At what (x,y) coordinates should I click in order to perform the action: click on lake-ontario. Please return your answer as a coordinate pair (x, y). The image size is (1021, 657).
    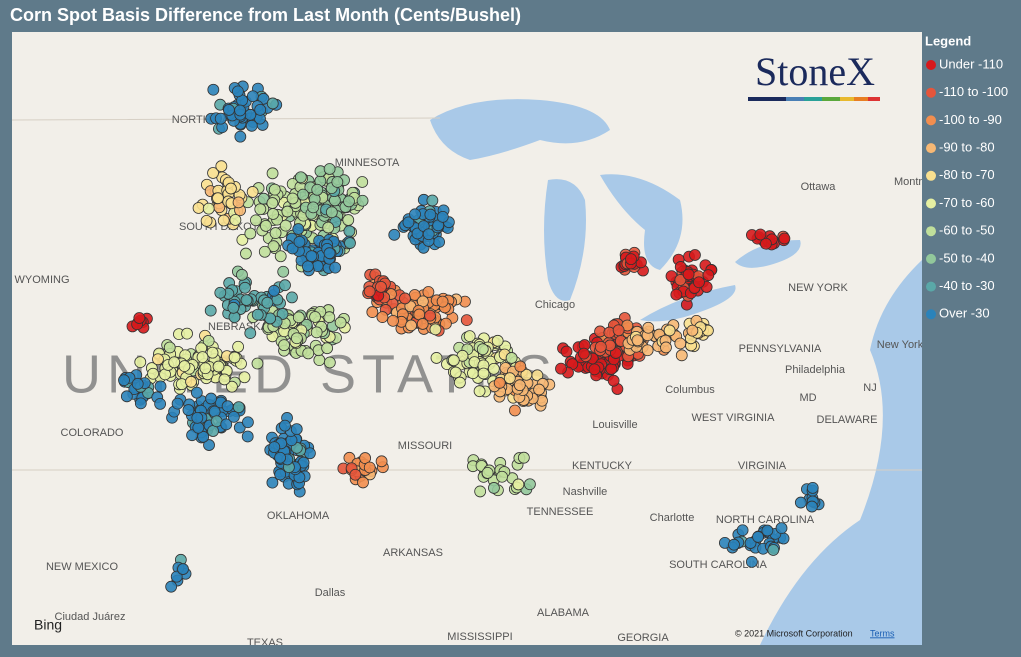
    Looking at the image, I should click on (768, 254).